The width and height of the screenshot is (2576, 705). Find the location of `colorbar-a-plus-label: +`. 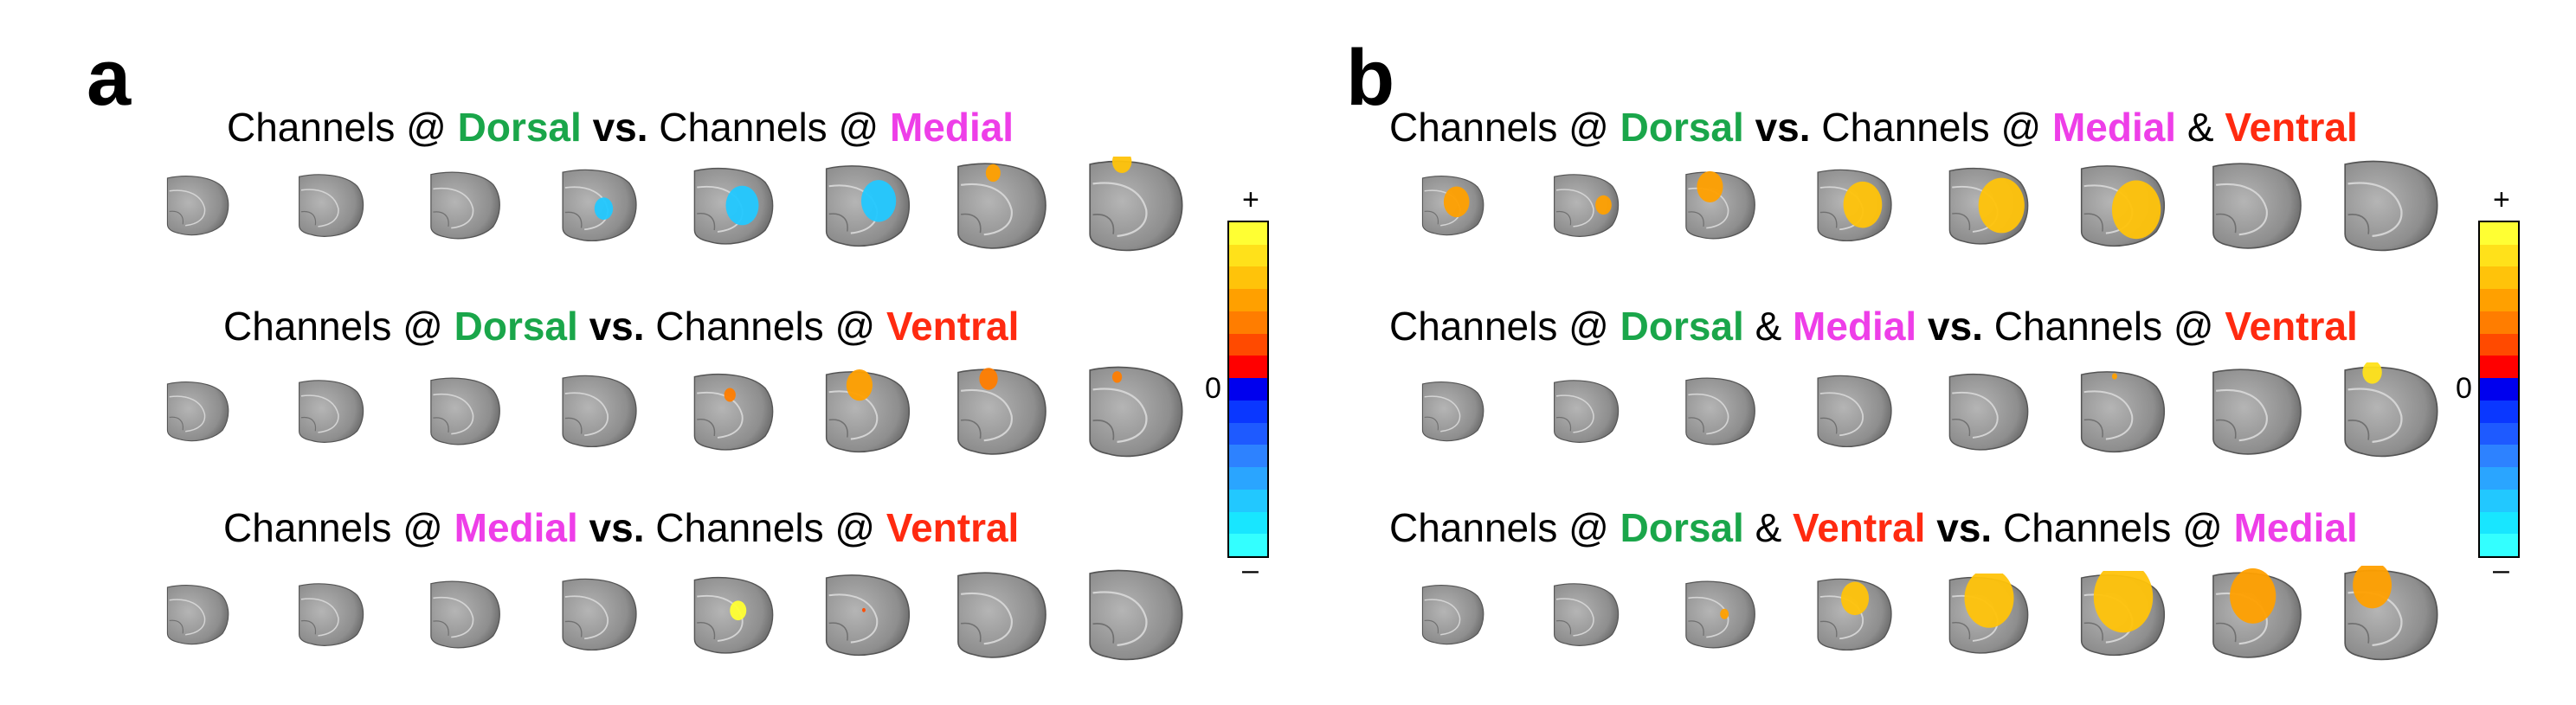

colorbar-a-plus-label: + is located at coordinates (1250, 199).